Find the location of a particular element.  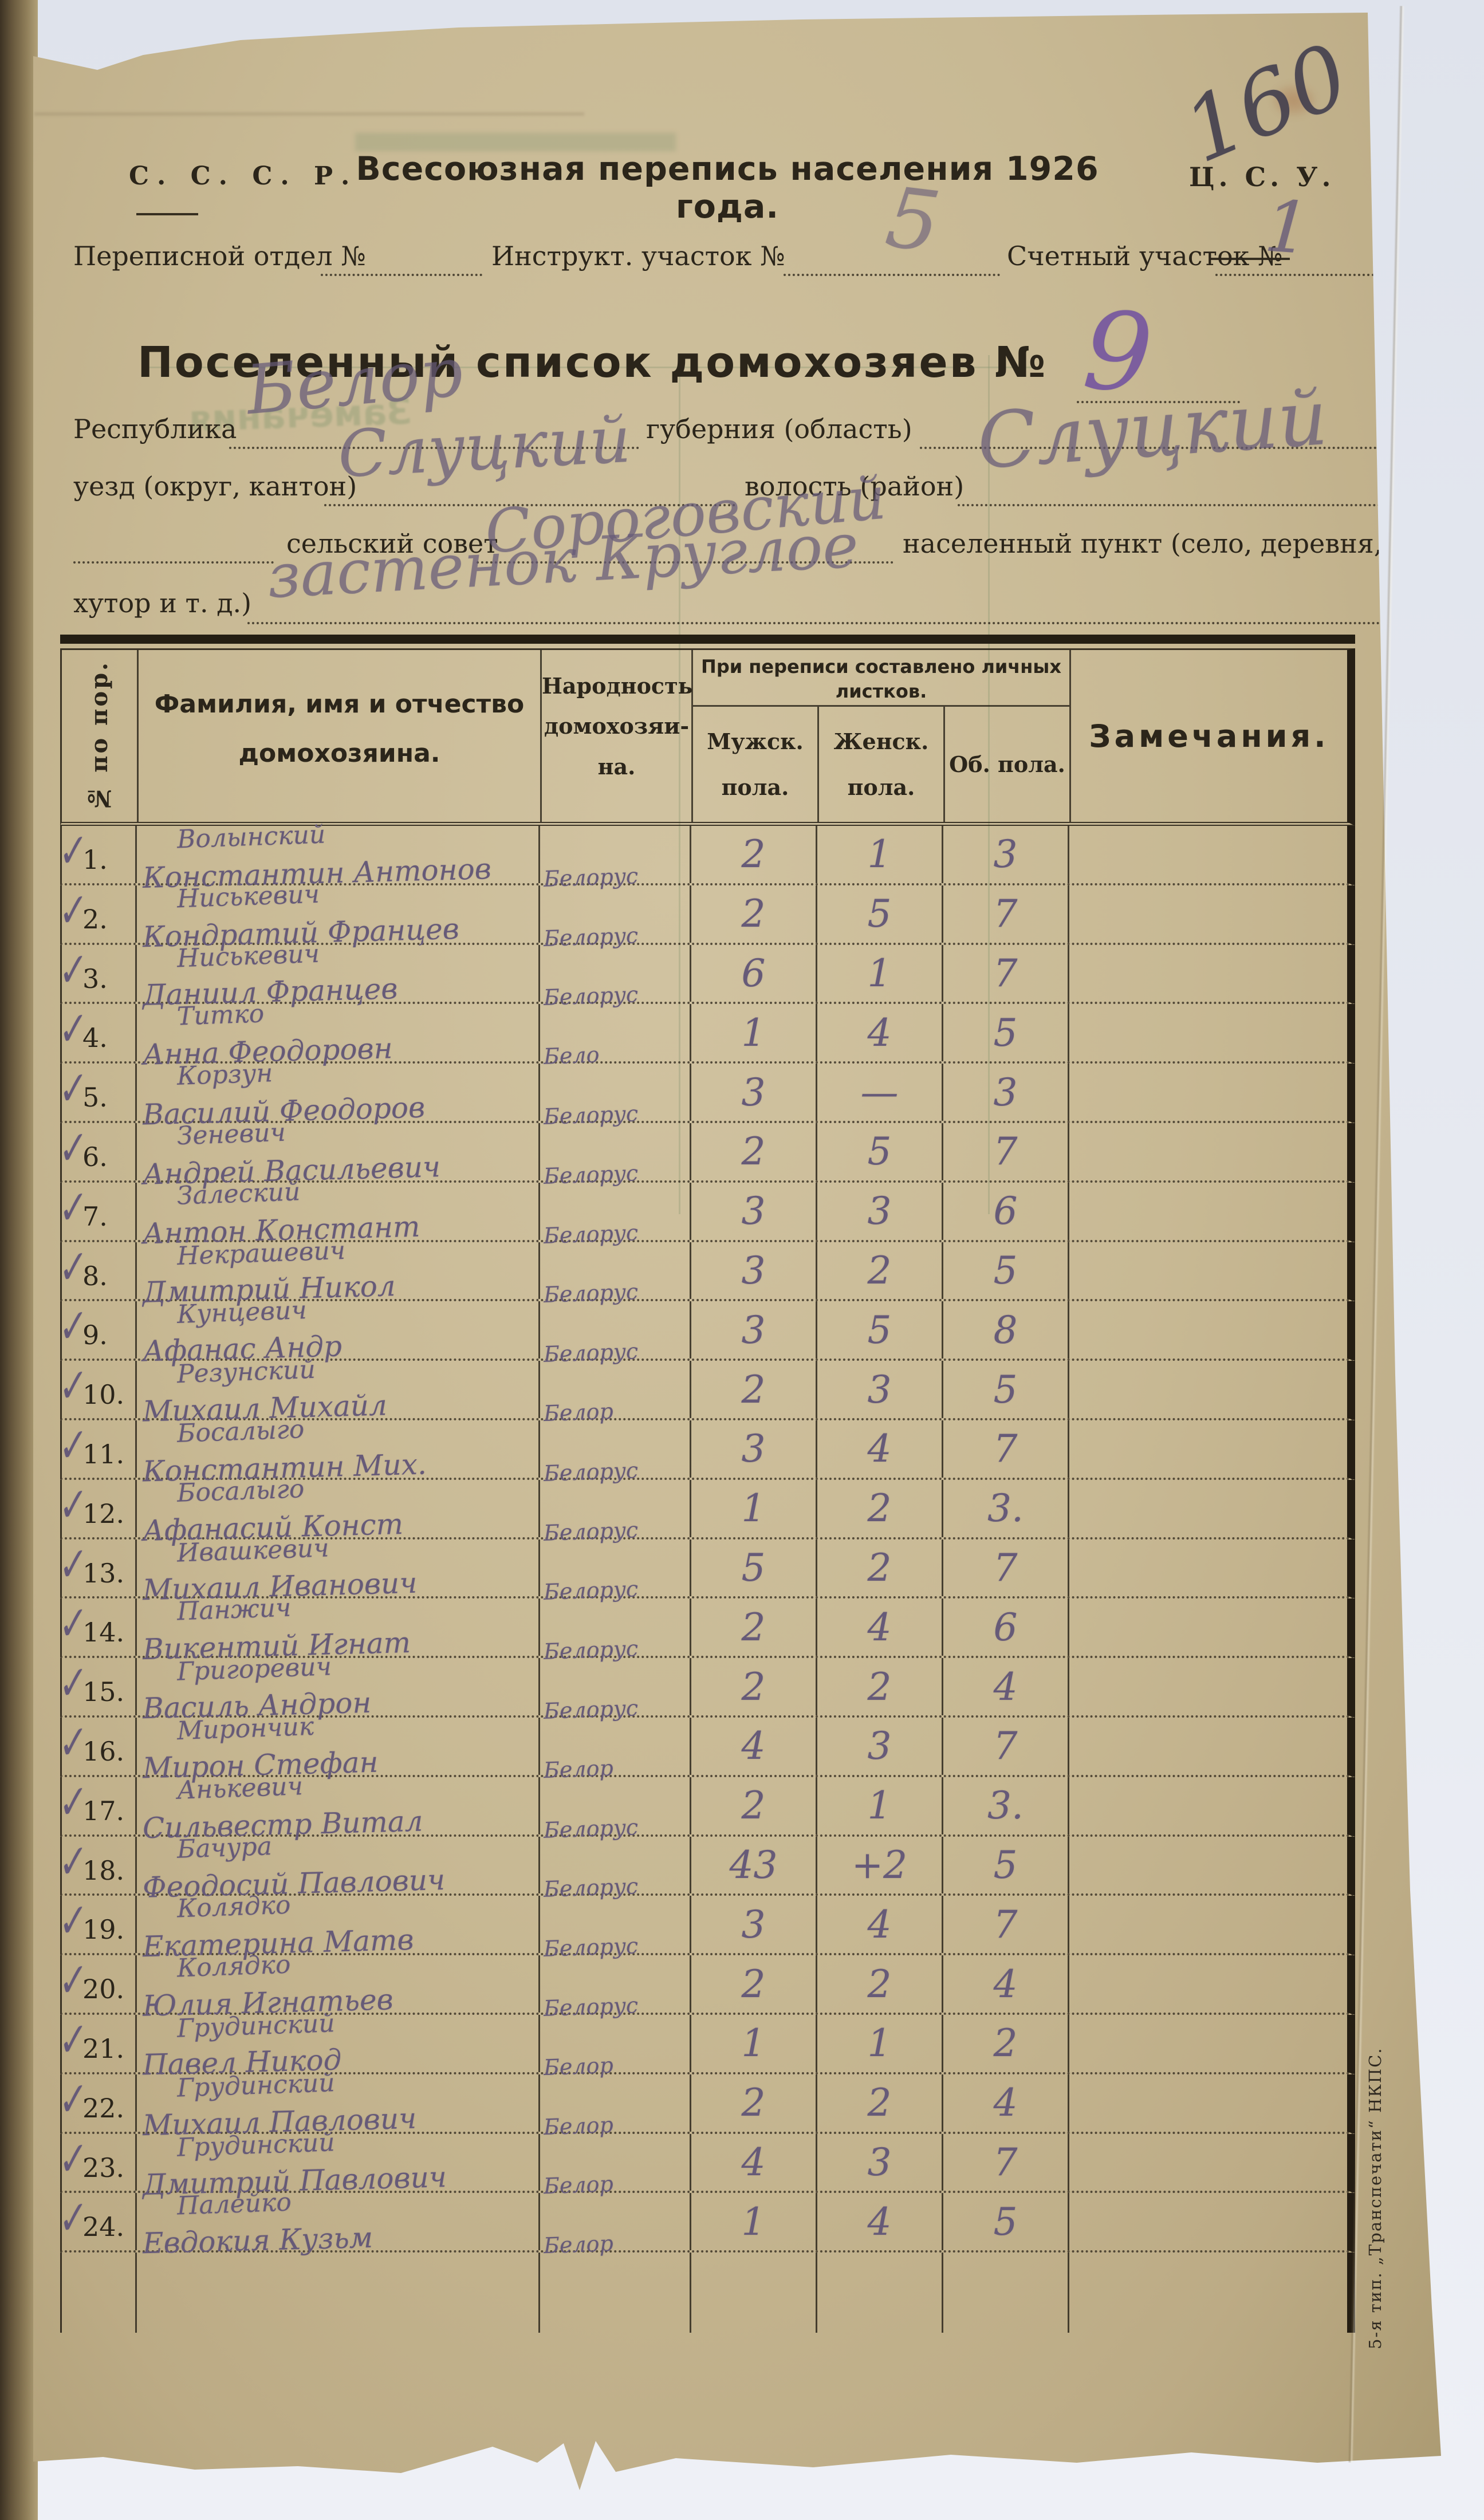

row-number: 22. is located at coordinates (104, 2108).